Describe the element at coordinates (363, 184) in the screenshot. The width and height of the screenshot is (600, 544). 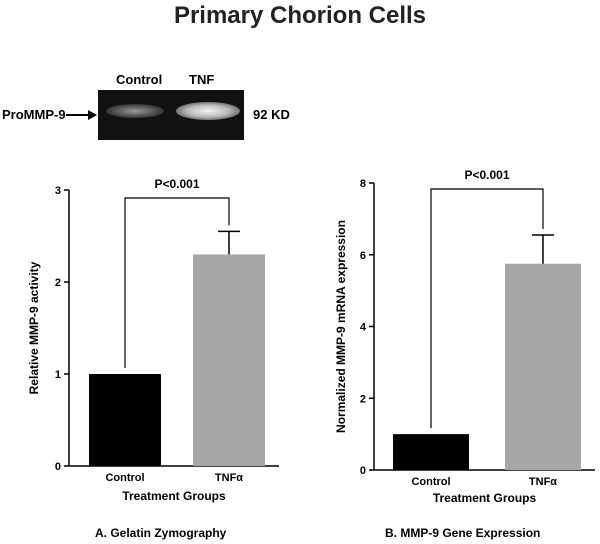
I see `y-tick-label: 8` at that location.